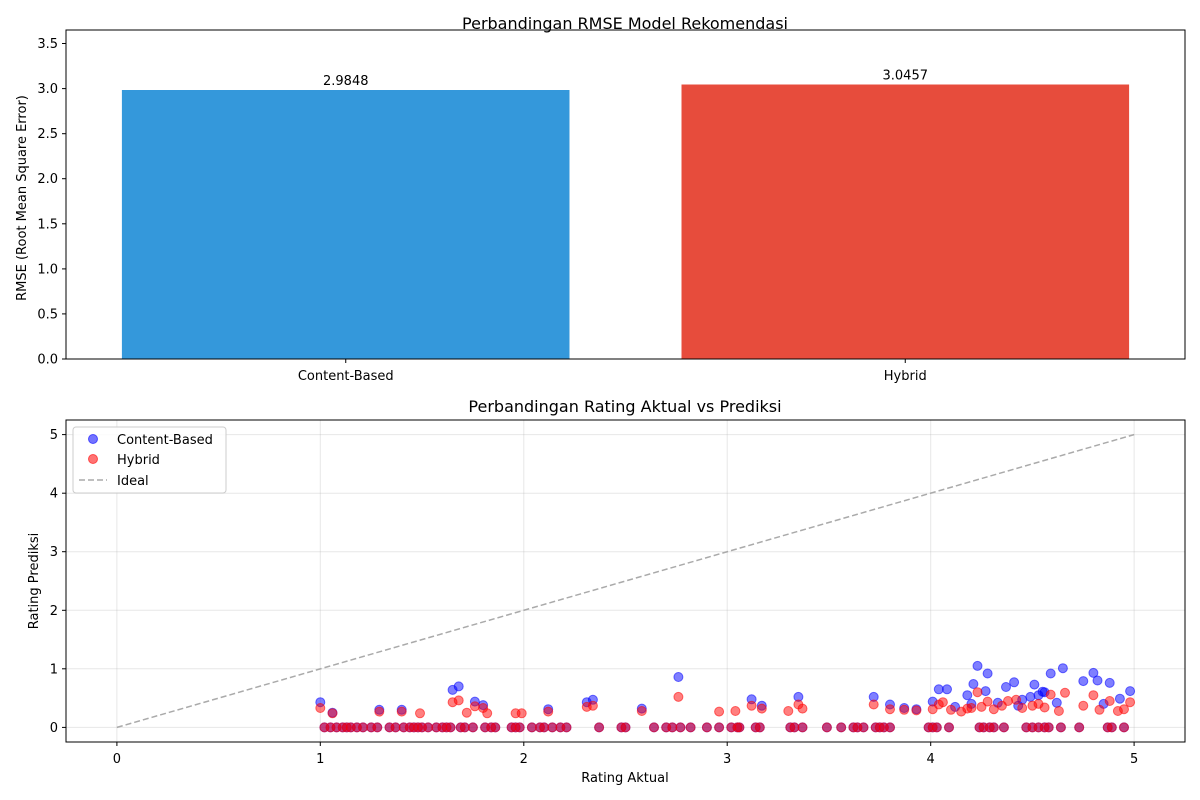  Describe the element at coordinates (346, 376) in the screenshot. I see `bar-x-tick-label: Content-Based` at that location.